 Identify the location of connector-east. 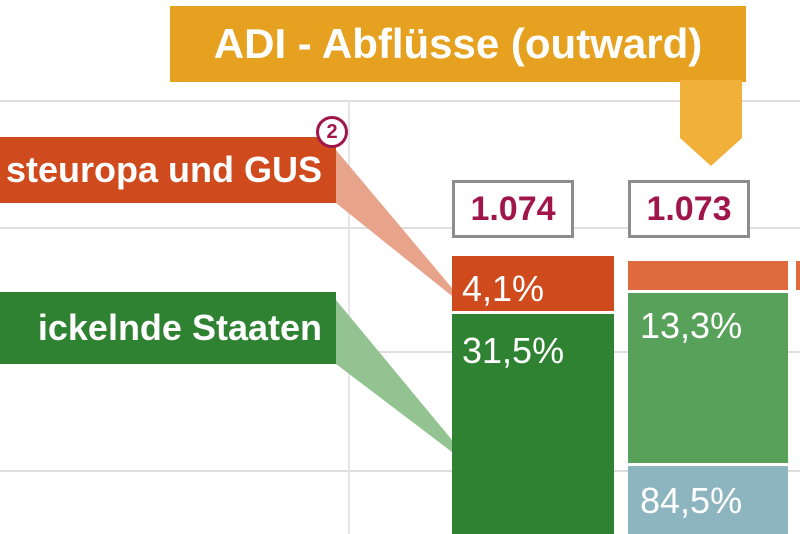
(394, 223).